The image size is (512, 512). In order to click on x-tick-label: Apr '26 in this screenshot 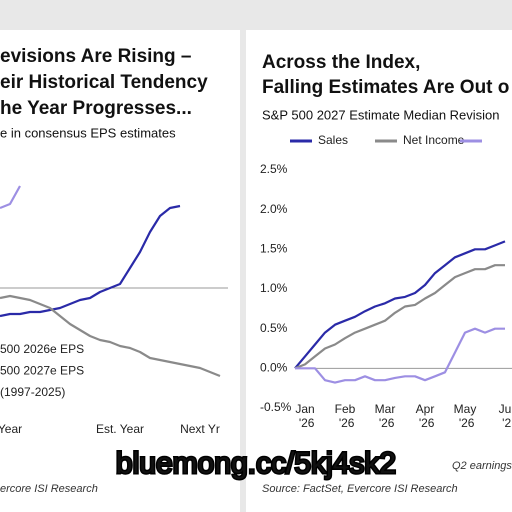, I will do `click(425, 416)`.